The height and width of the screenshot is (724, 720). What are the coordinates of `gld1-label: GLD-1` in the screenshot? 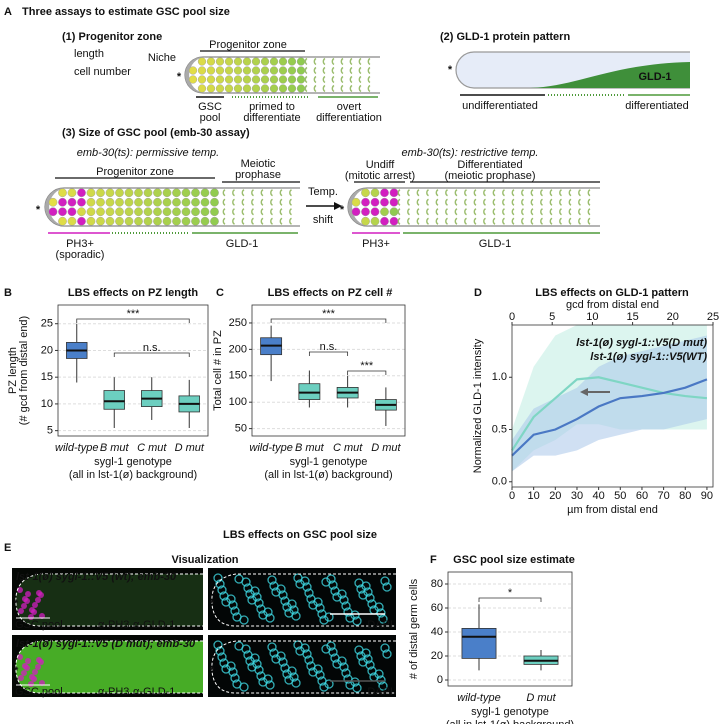 It's located at (495, 244).